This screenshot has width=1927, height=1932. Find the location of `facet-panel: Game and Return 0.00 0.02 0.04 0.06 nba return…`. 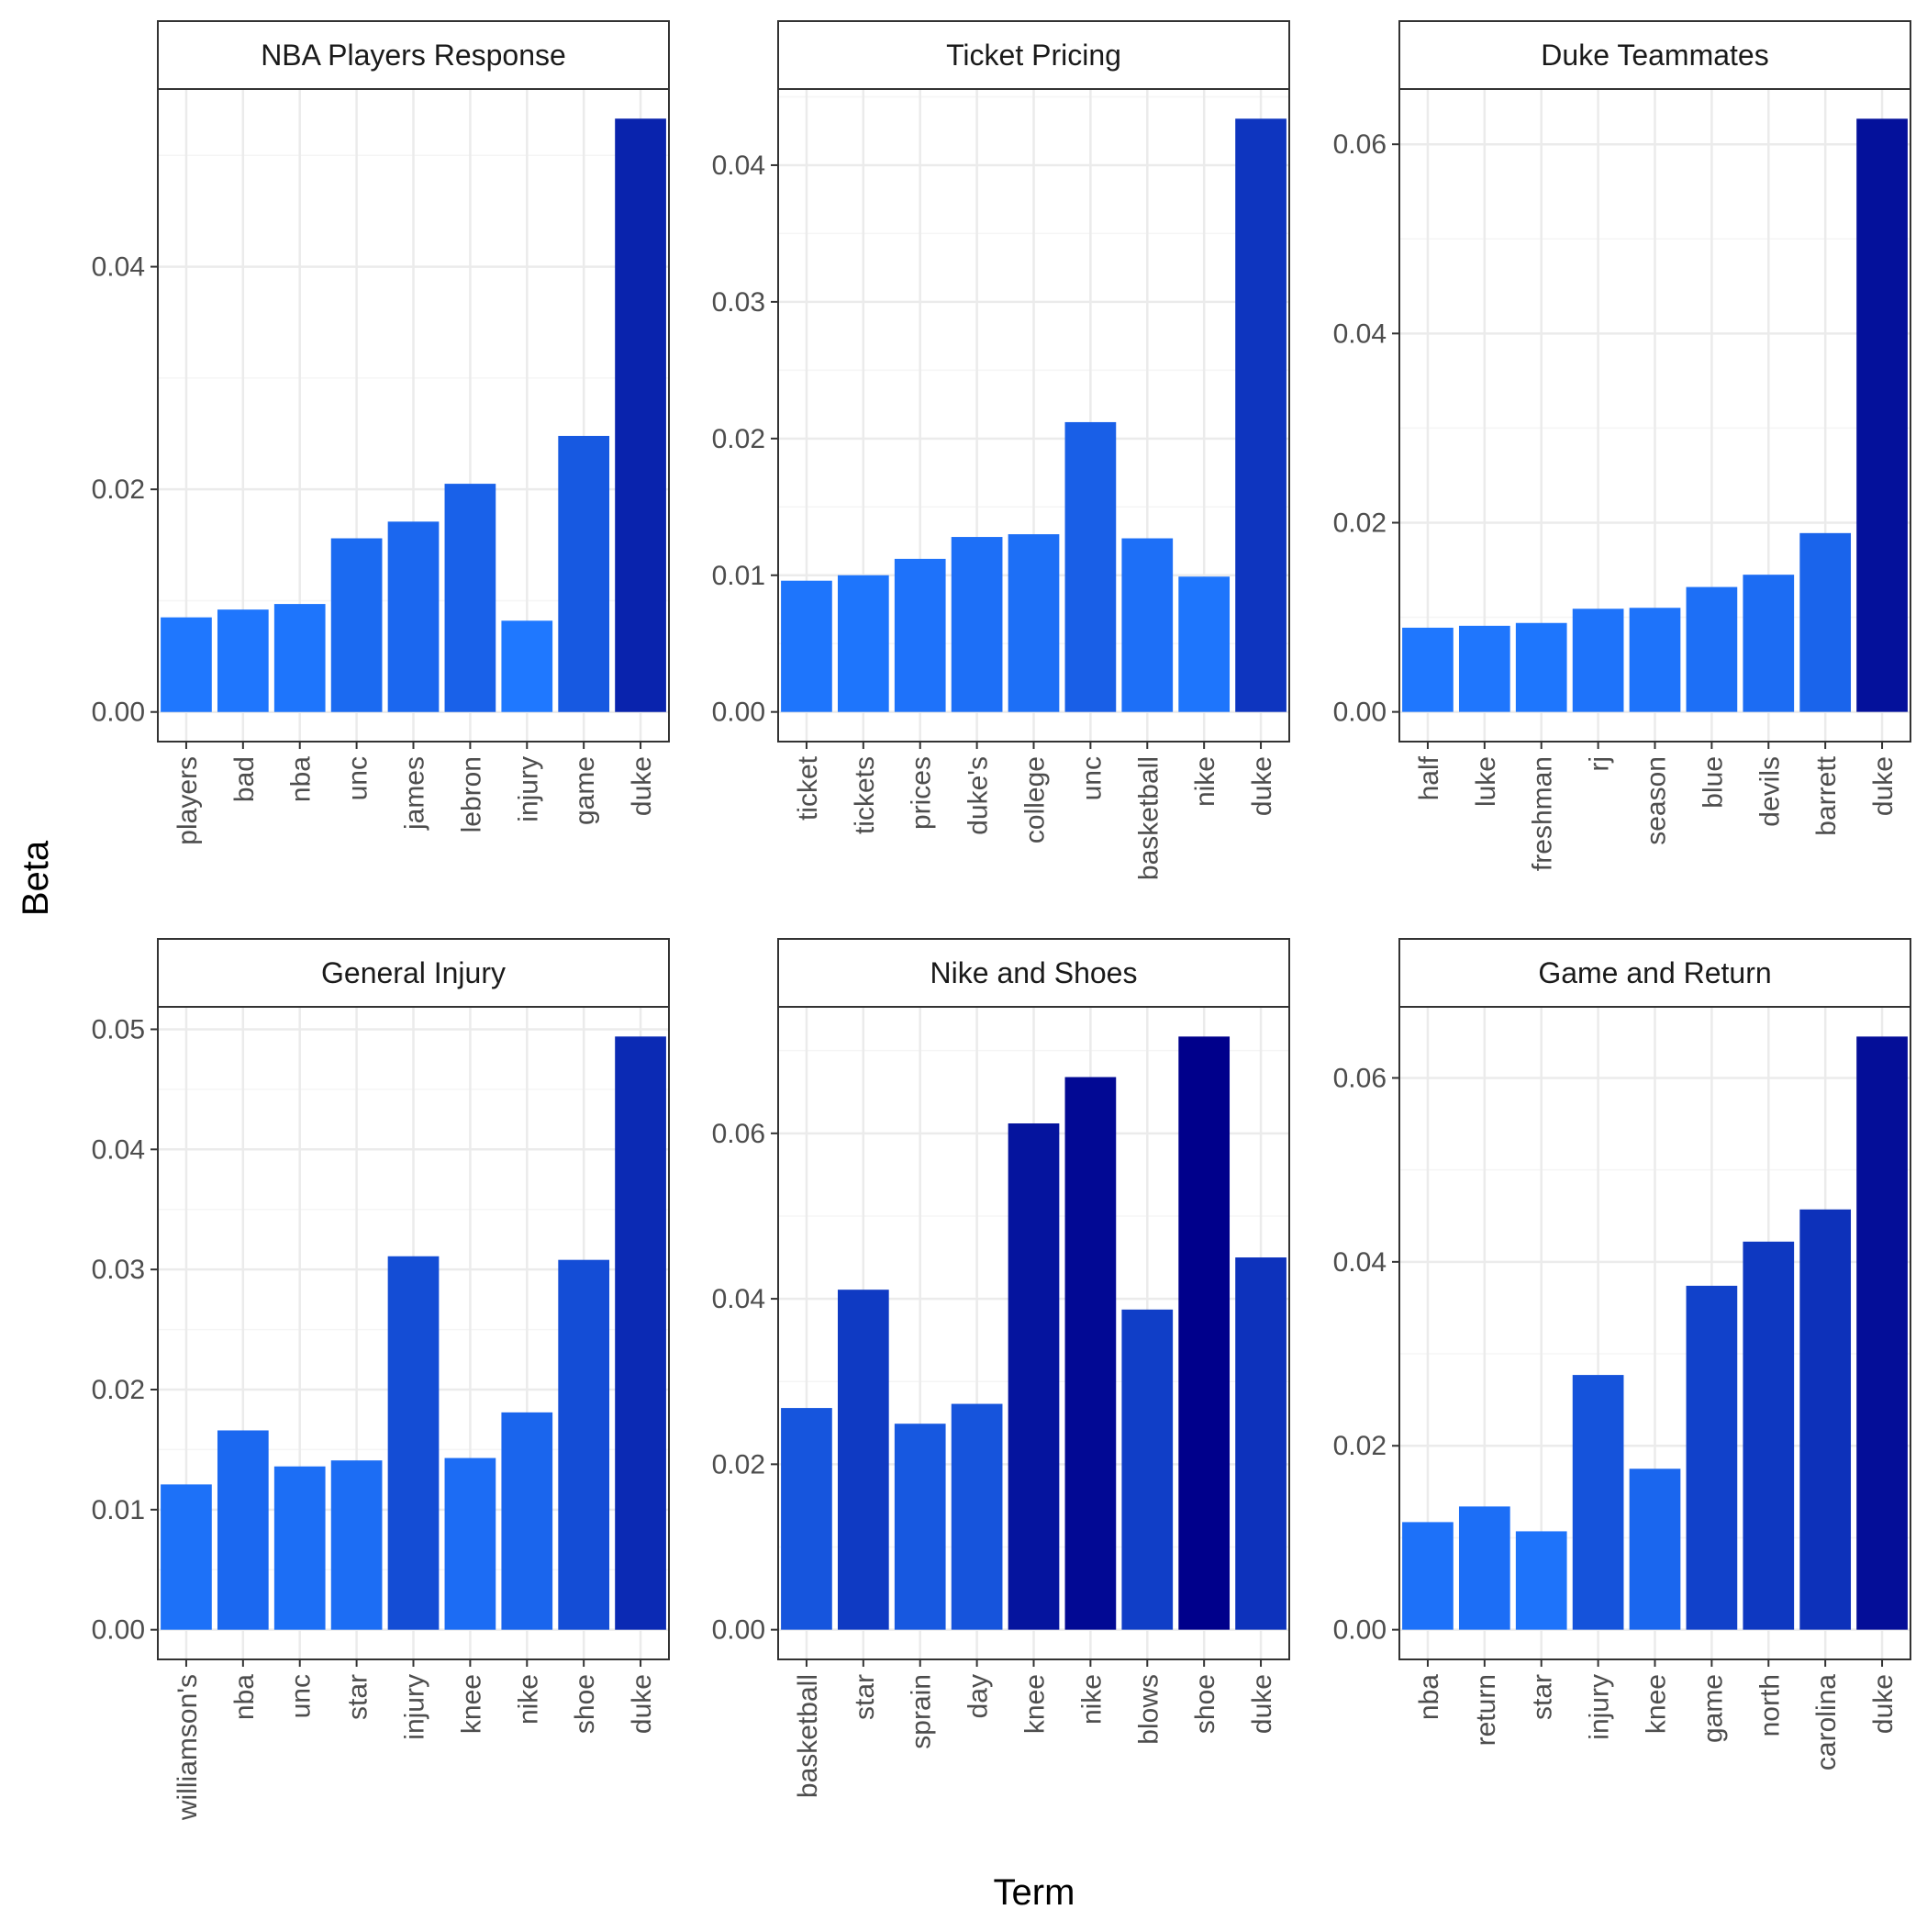

facet-panel: Game and Return 0.00 0.02 0.04 0.06 nba return… is located at coordinates (1622, 1354).